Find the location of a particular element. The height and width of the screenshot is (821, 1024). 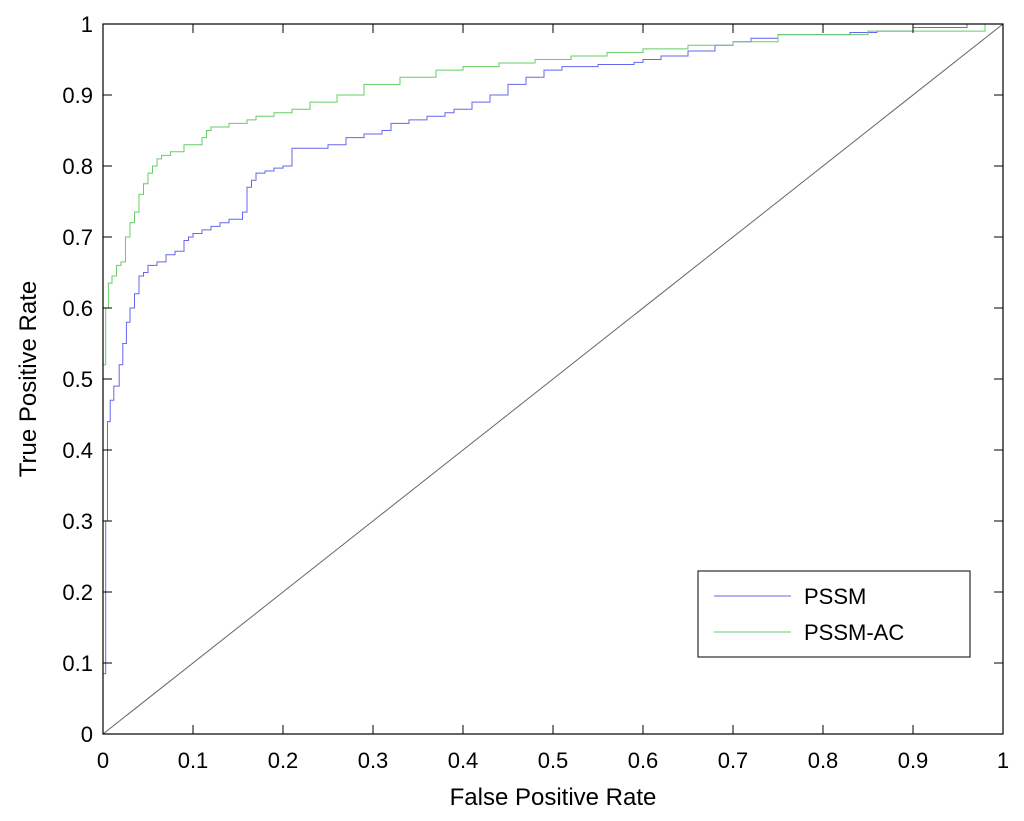

y-tick-label: 0.2 is located at coordinates (77, 592).